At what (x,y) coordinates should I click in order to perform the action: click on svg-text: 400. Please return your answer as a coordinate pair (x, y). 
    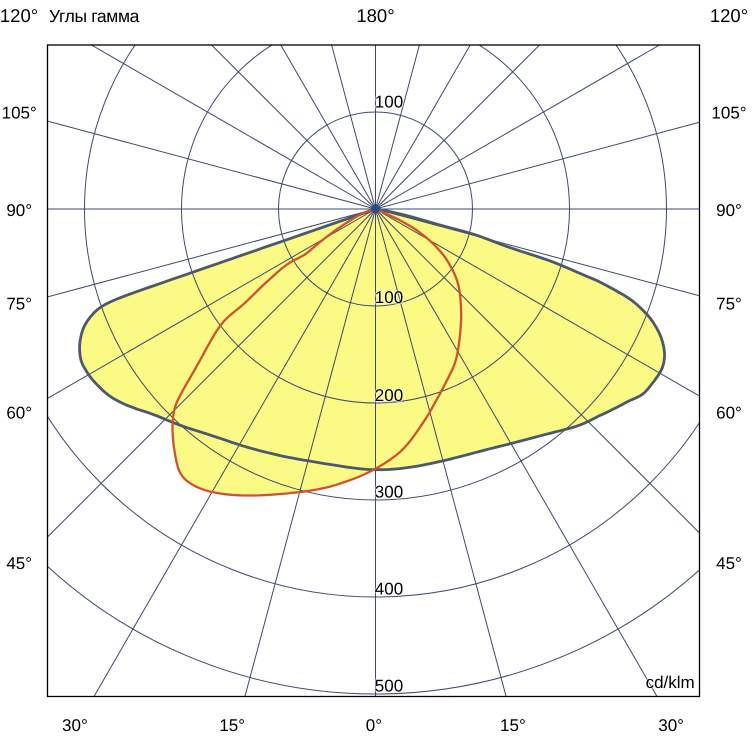
    Looking at the image, I should click on (389, 588).